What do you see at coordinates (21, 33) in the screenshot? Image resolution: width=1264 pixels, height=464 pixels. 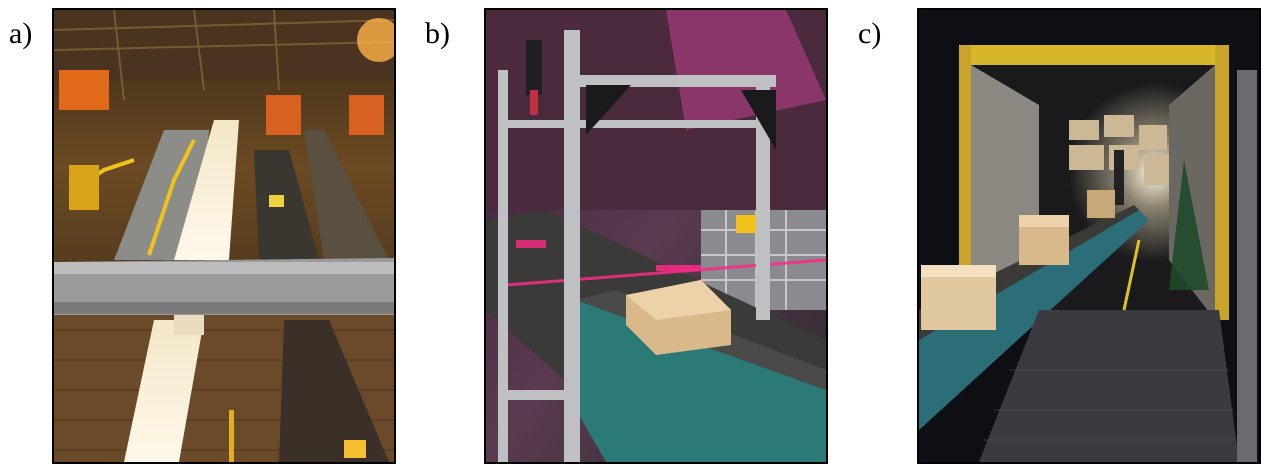 I see `panel-a-label: a)` at bounding box center [21, 33].